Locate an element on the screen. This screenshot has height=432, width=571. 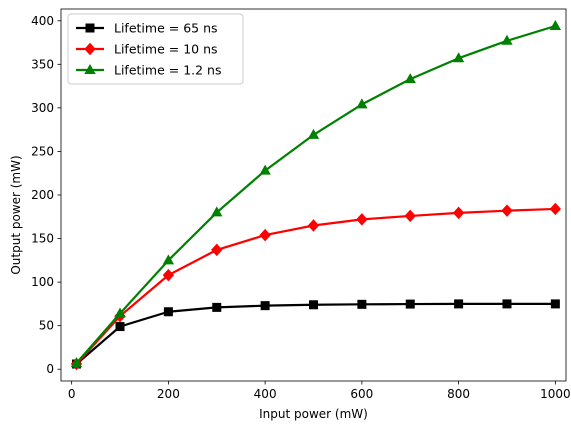
x-tick-label: 1000 is located at coordinates (555, 394).